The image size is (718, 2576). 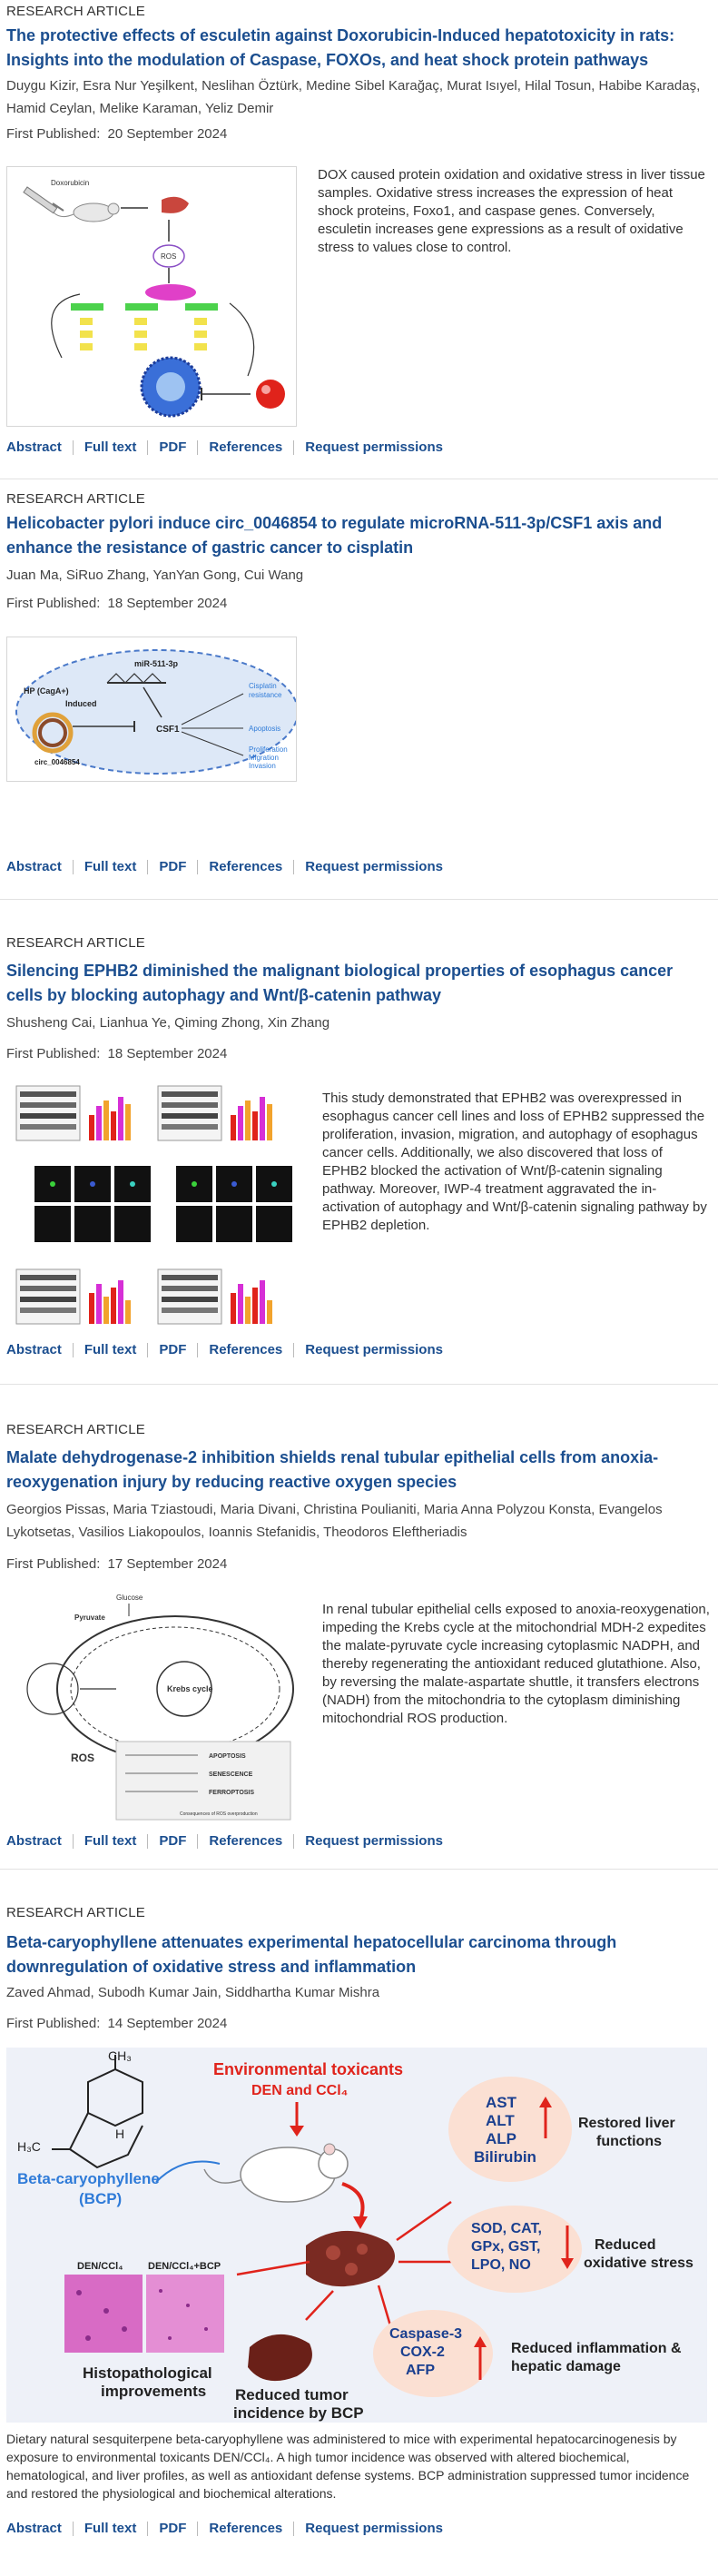 I want to click on molecule-icon, so click(x=98, y=2112).